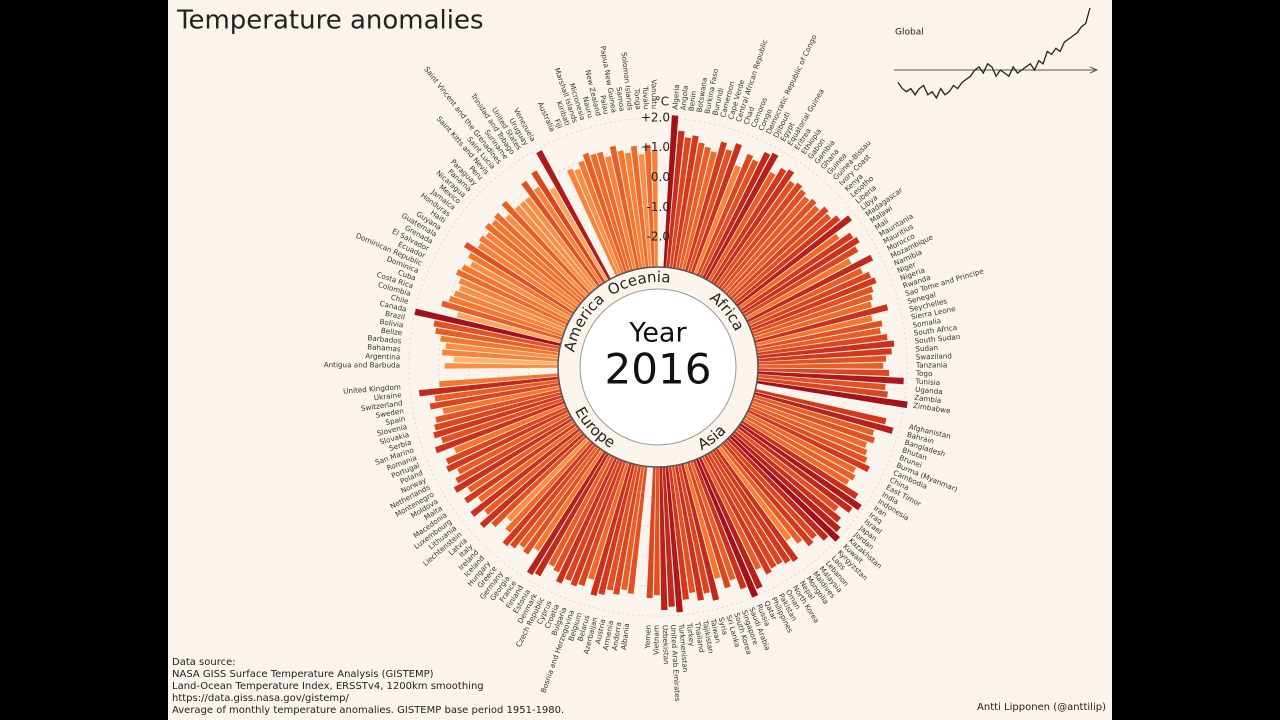  Describe the element at coordinates (926, 348) in the screenshot. I see `country-label: Sudan` at that location.